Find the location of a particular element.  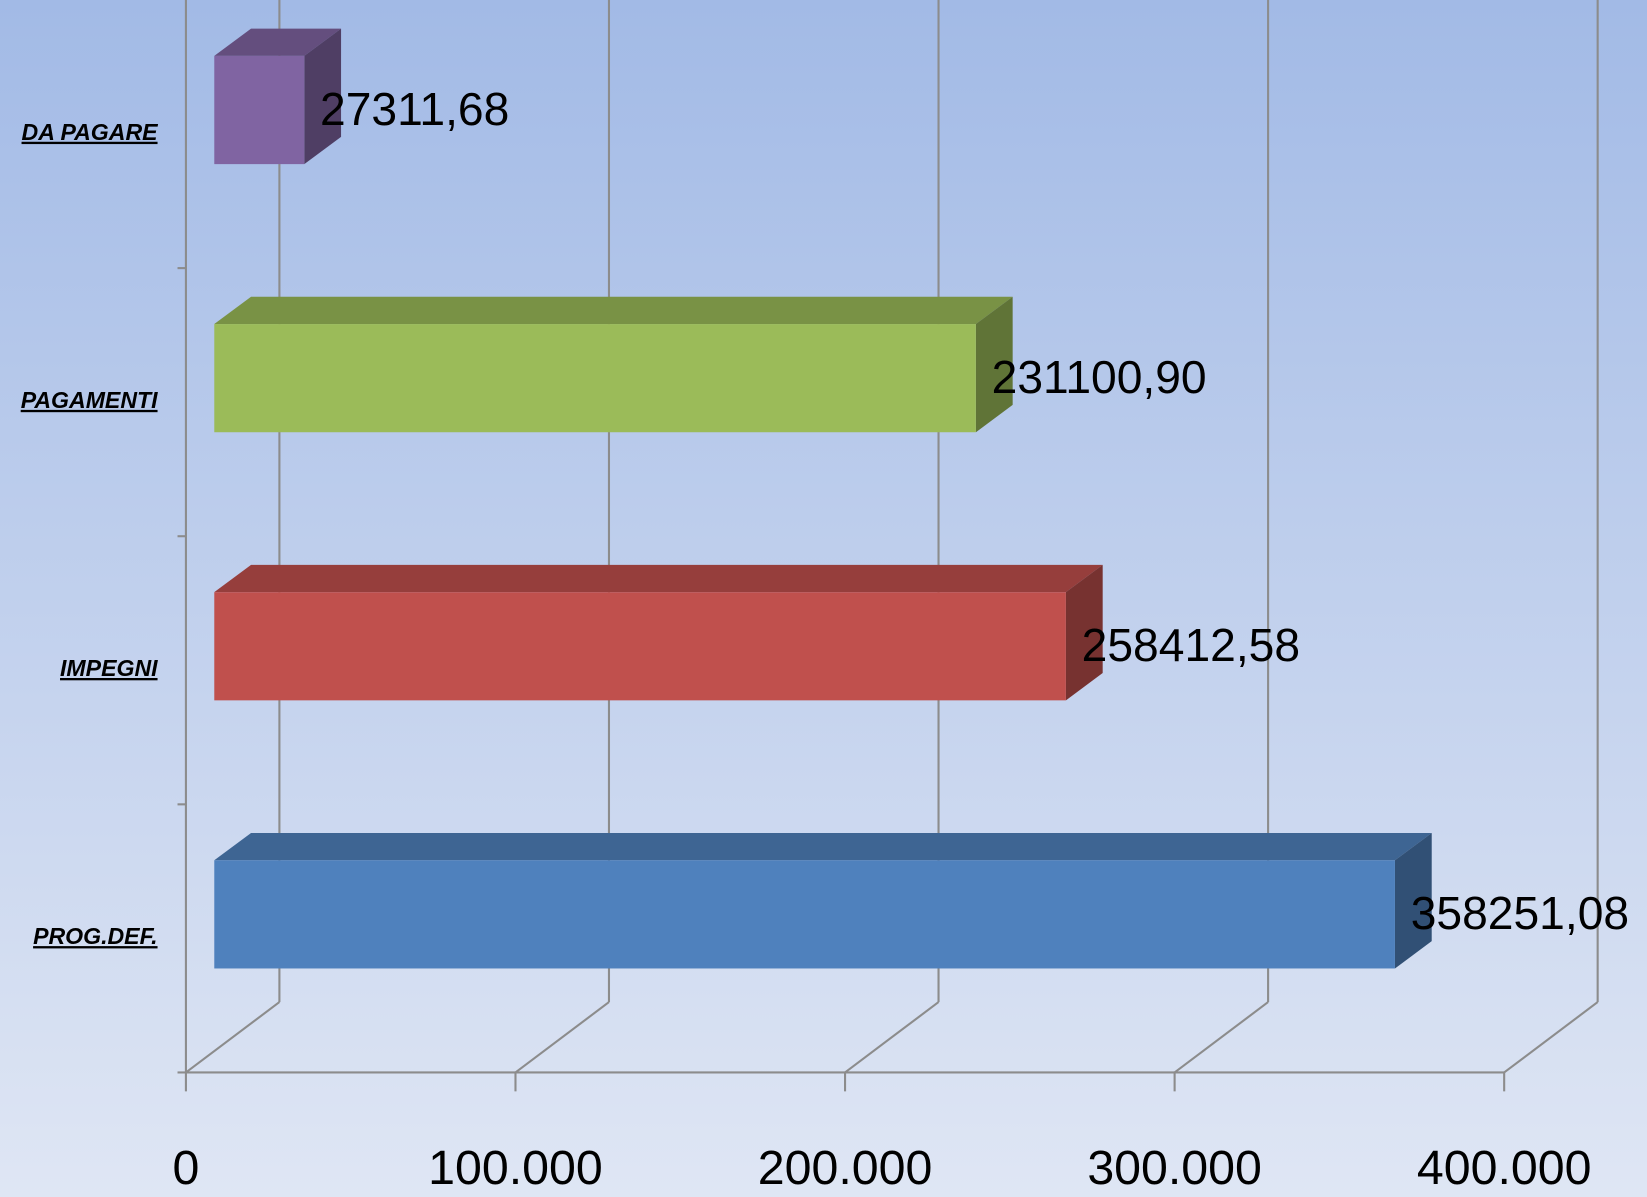

x-tick-label: 300.000 is located at coordinates (1174, 1168).